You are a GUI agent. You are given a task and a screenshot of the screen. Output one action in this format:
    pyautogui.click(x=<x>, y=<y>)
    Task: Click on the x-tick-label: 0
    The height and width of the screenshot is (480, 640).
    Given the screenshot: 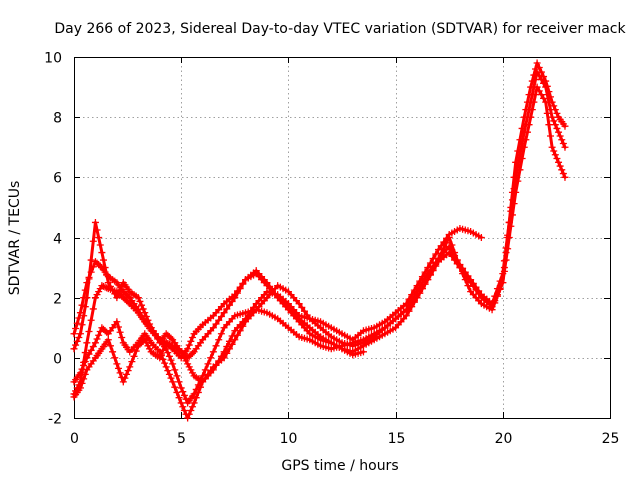 What is the action you would take?
    pyautogui.click(x=74, y=439)
    